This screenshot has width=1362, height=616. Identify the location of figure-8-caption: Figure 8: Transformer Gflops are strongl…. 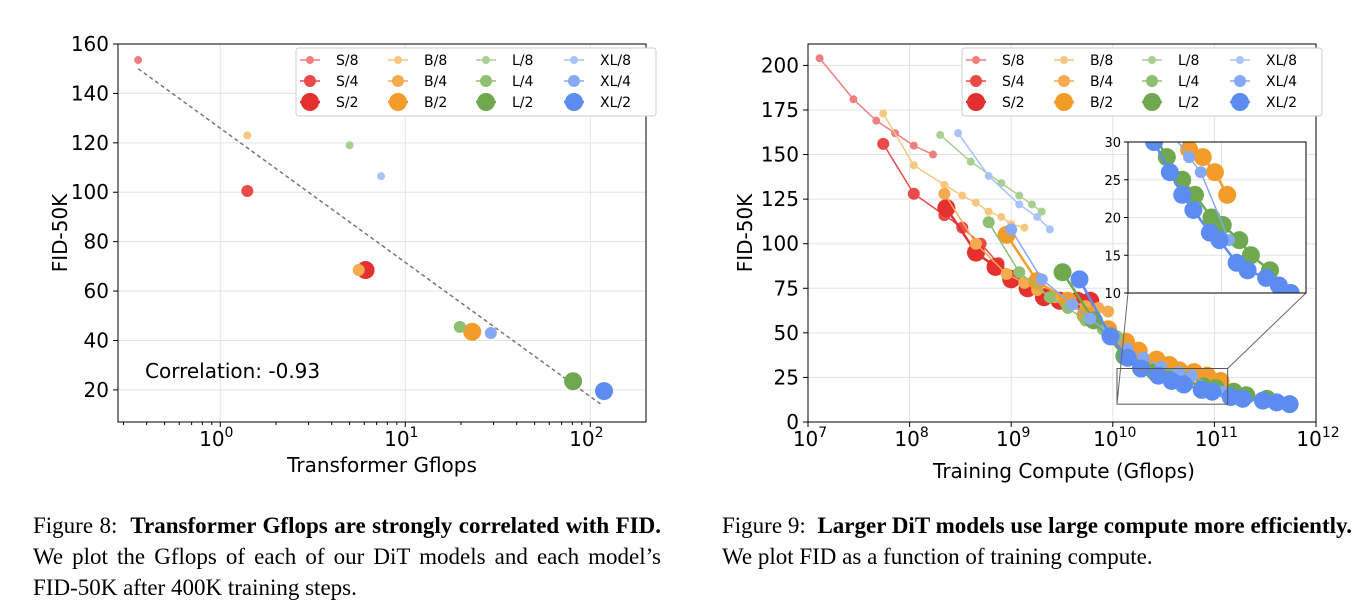
(347, 556).